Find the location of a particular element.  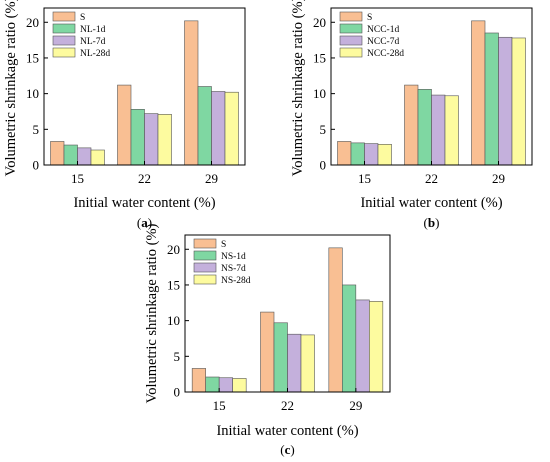

panel-label: (c) is located at coordinates (287, 449).